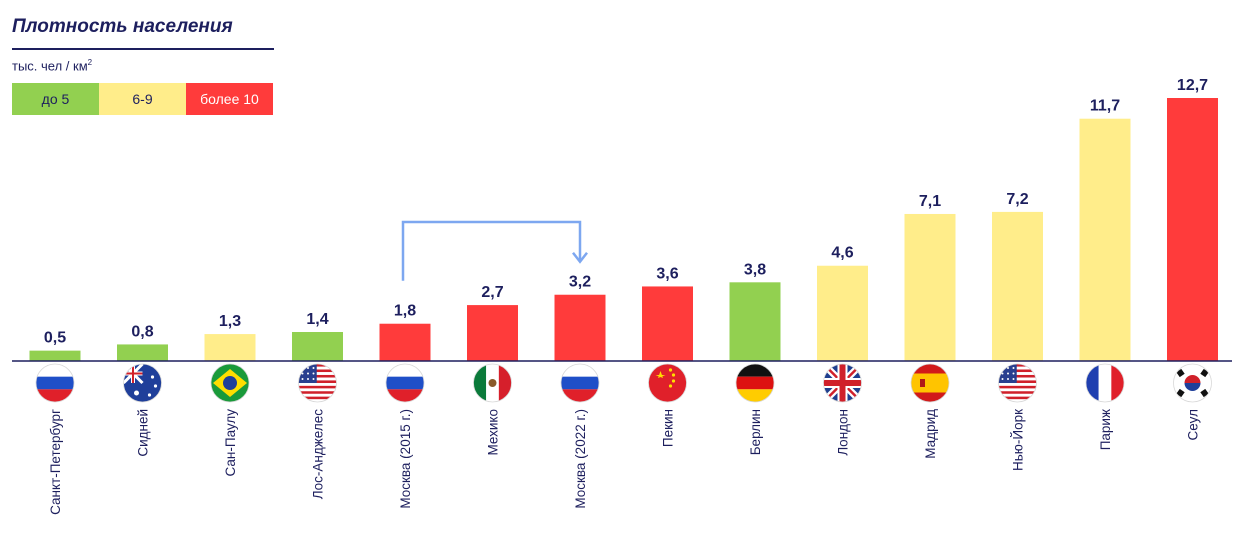 The image size is (1240, 557). Describe the element at coordinates (930, 434) in the screenshot. I see `category-label: Мадрид` at that location.